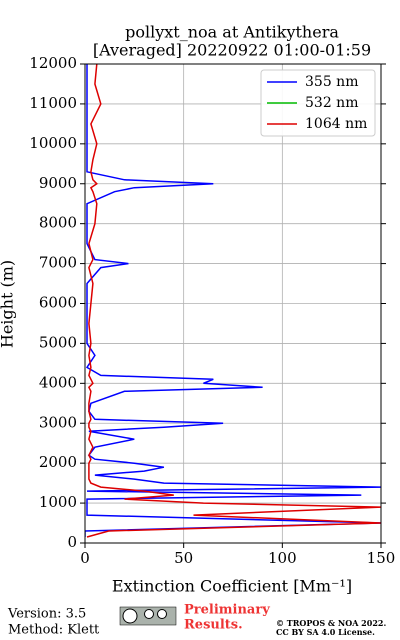  Describe the element at coordinates (58, 263) in the screenshot. I see `y-tick-label: 7000` at that location.